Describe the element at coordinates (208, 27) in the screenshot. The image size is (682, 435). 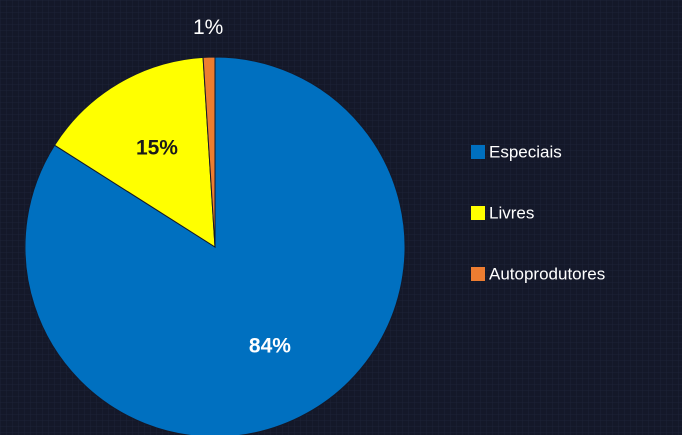
I see `data-label: 1%` at that location.